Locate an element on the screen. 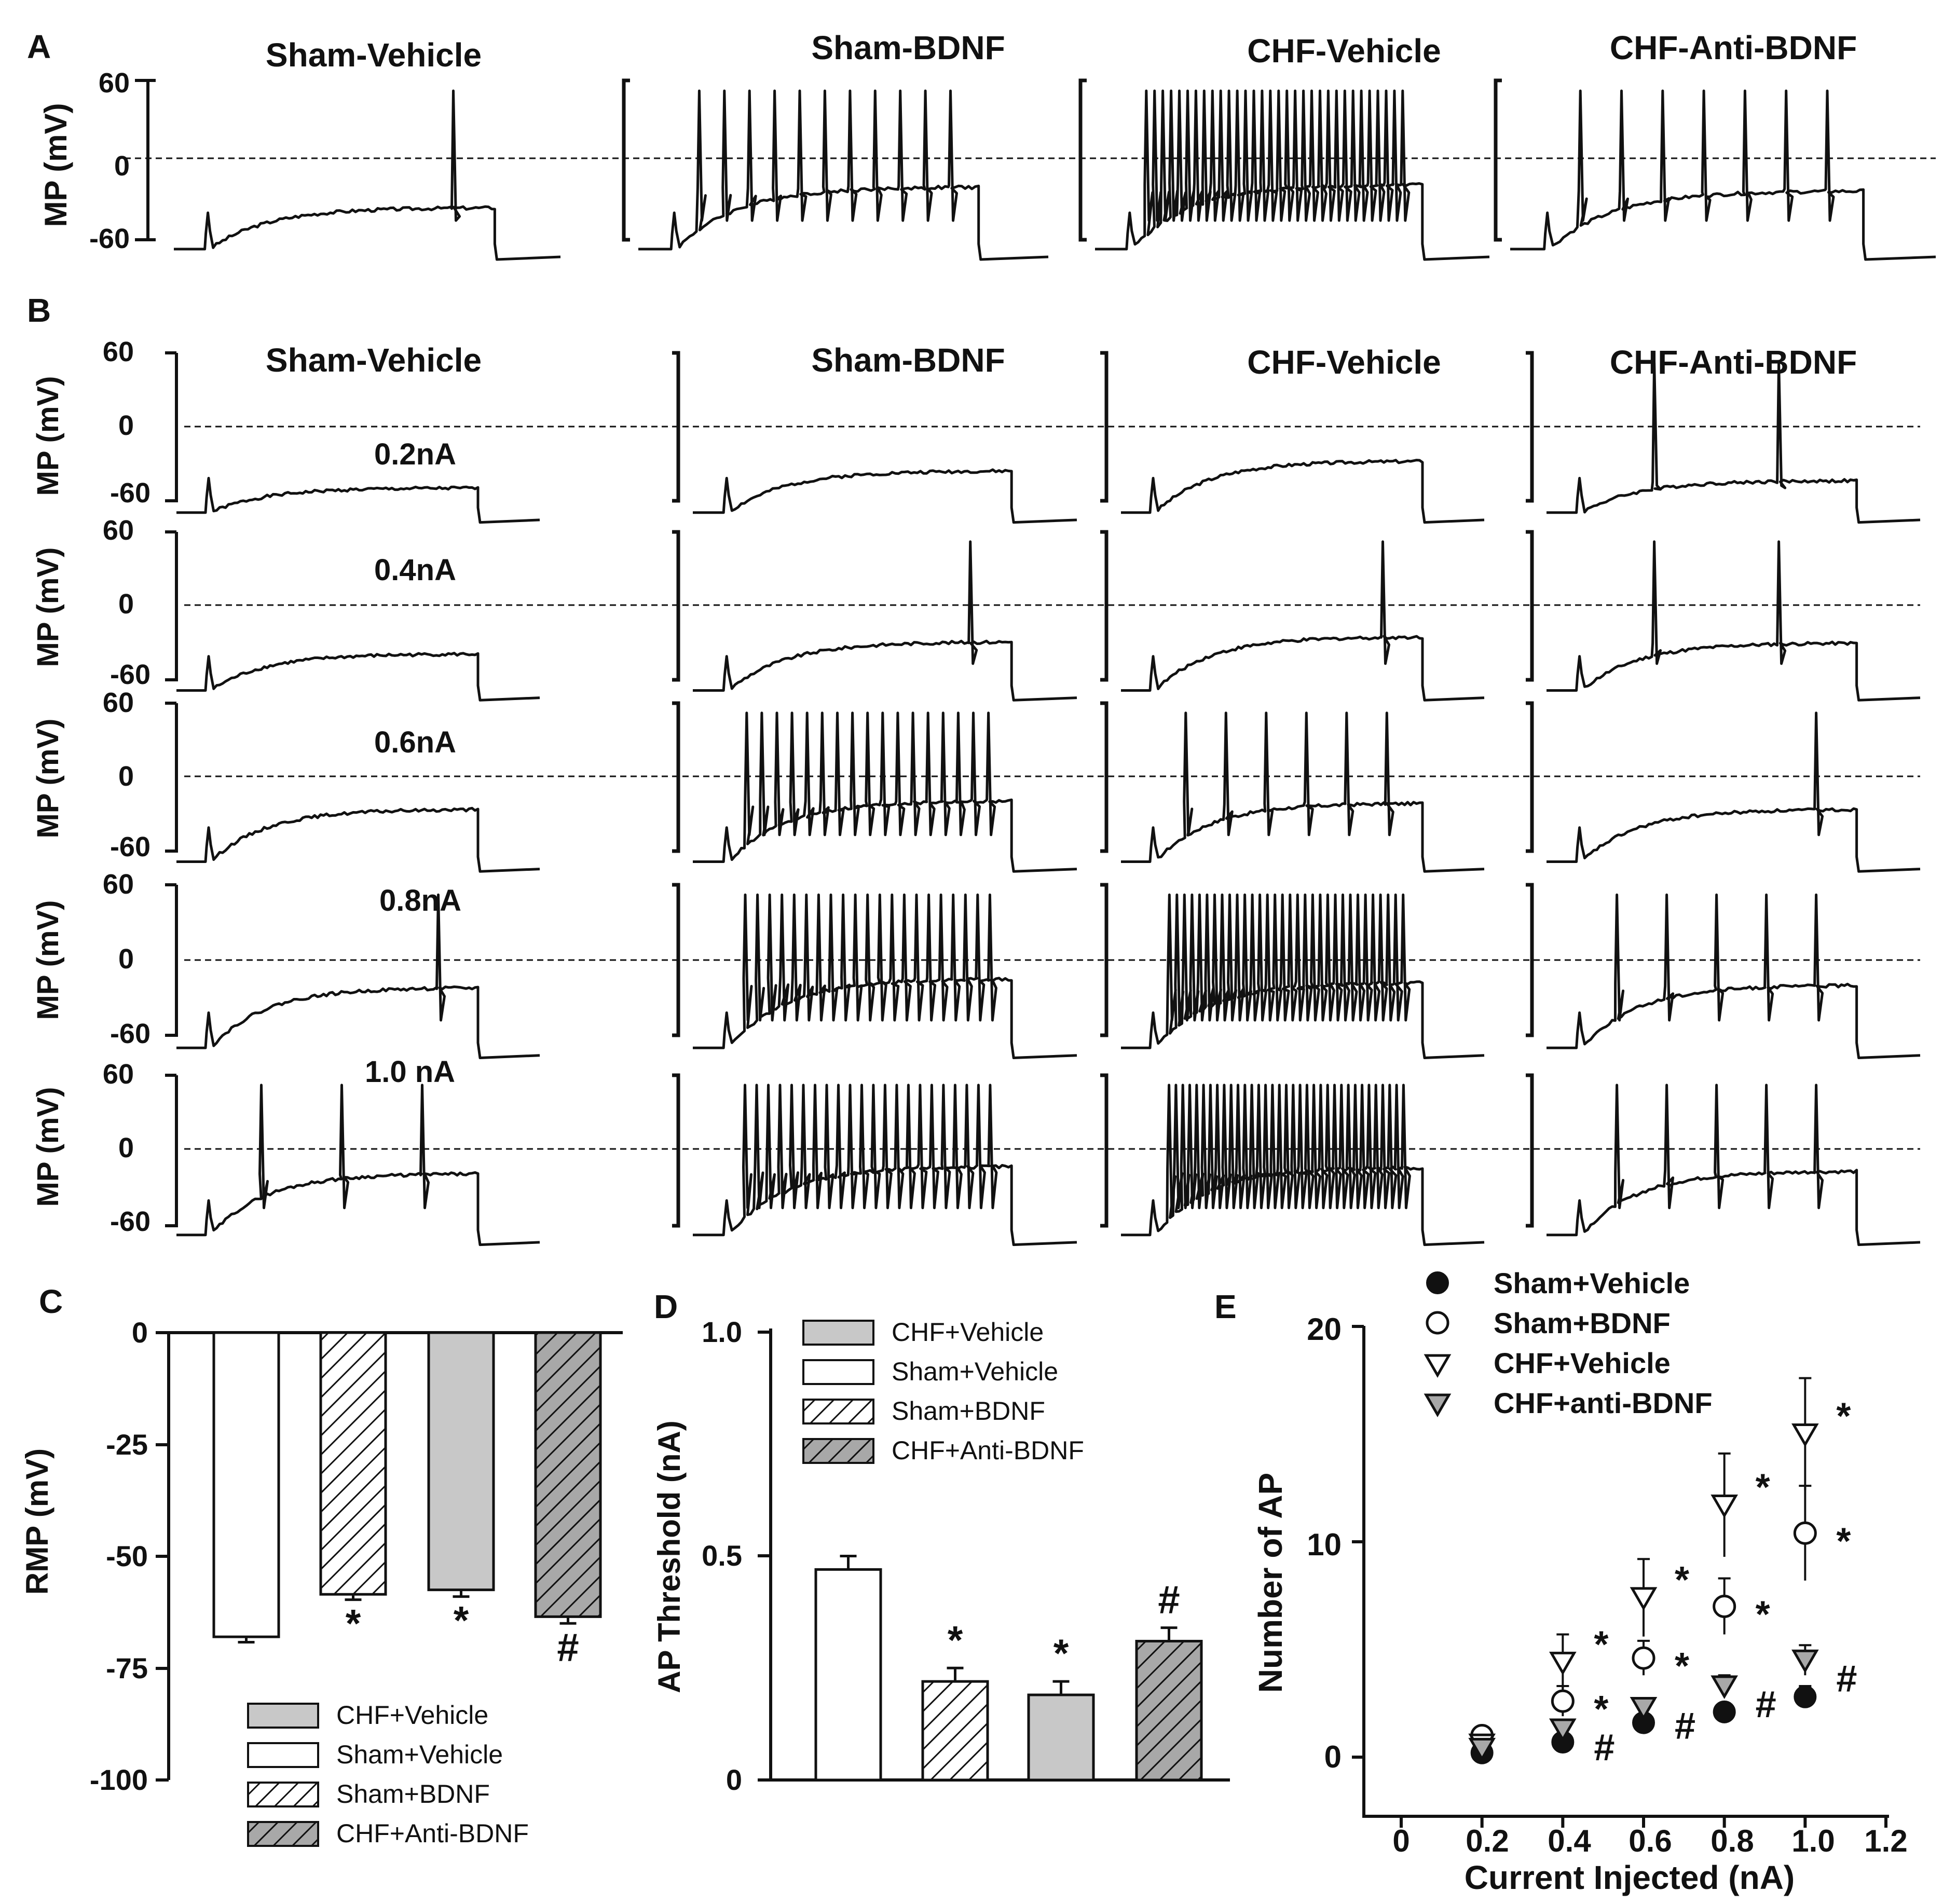 This screenshot has height=1904, width=1943. panel-d-tick-05: 0.5 is located at coordinates (722, 1555).